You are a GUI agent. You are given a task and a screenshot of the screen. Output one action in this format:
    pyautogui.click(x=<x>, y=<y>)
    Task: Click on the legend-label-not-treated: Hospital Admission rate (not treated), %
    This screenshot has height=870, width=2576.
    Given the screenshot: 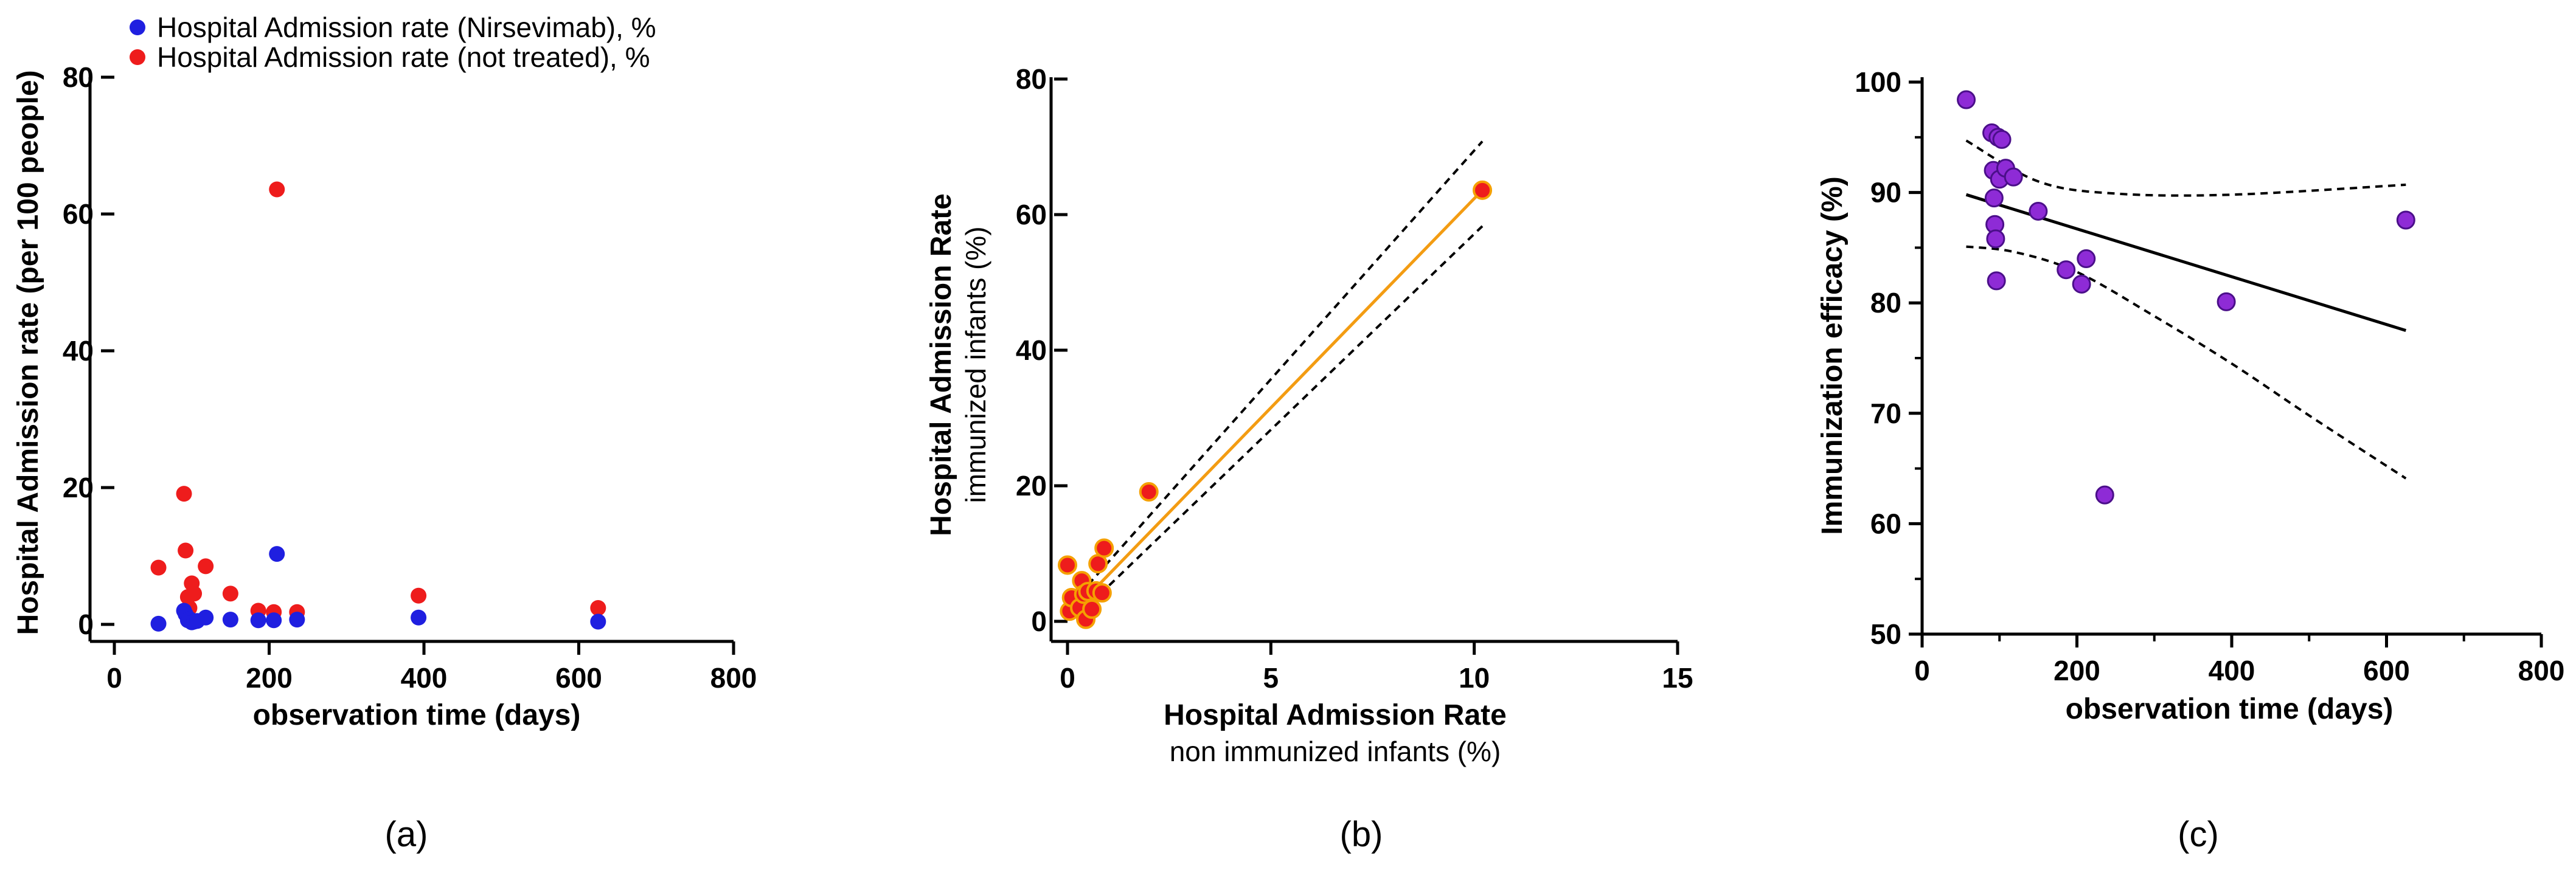 What is the action you would take?
    pyautogui.click(x=403, y=57)
    